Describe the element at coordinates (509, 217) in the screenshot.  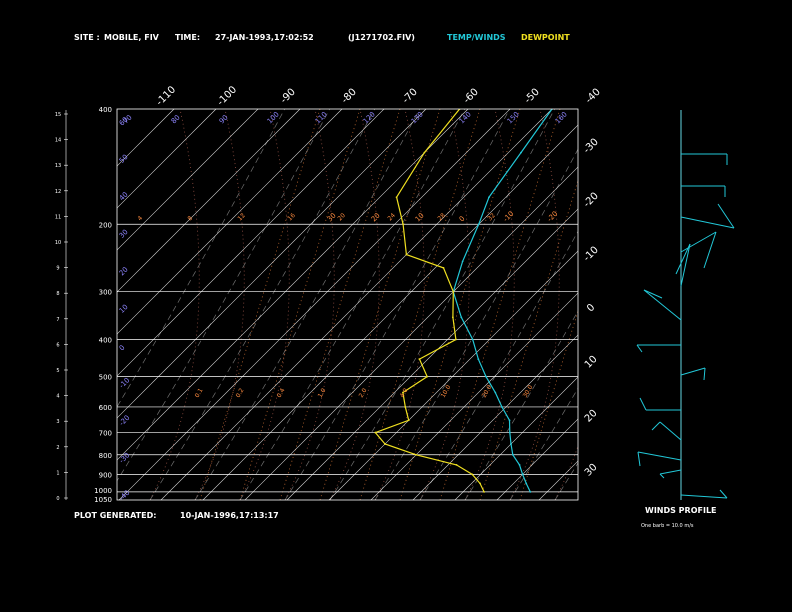
I see `saturation-label: -10` at that location.